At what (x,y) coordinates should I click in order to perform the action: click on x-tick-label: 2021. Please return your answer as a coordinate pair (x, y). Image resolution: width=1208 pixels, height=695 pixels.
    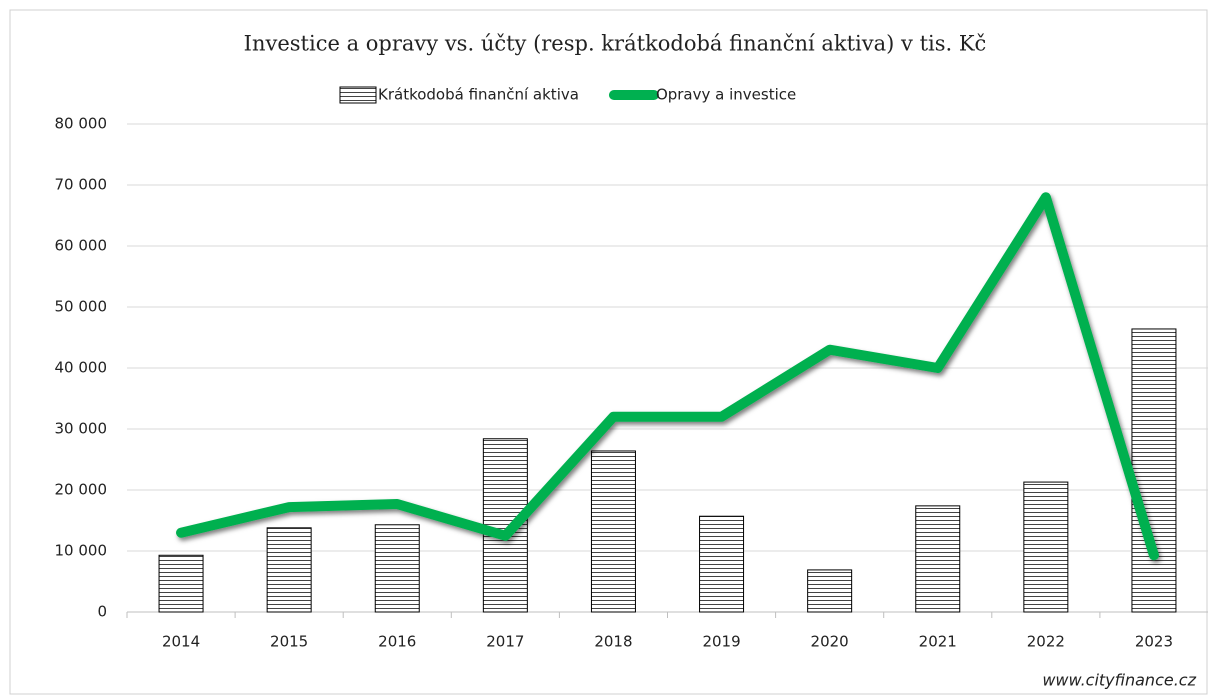
    Looking at the image, I should click on (938, 642).